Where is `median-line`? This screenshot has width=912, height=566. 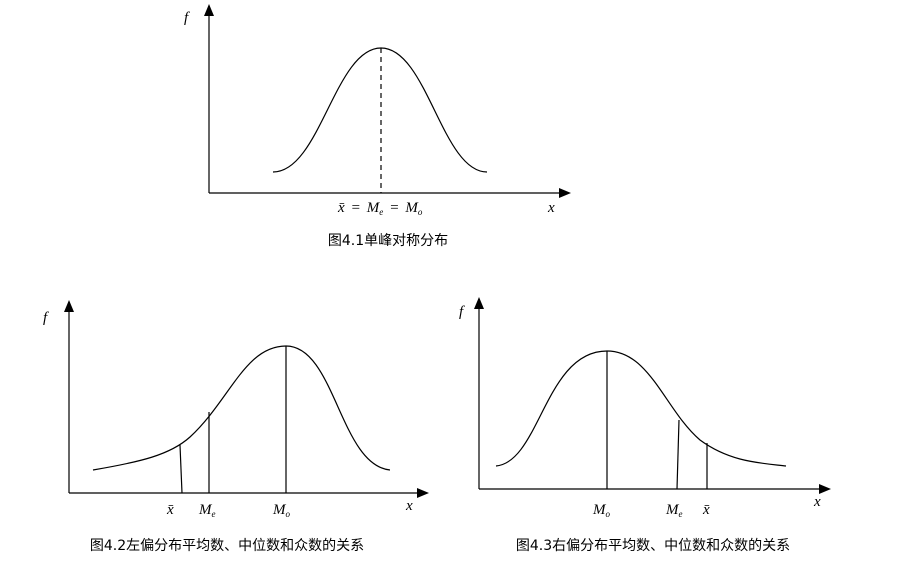
median-line is located at coordinates (678, 454).